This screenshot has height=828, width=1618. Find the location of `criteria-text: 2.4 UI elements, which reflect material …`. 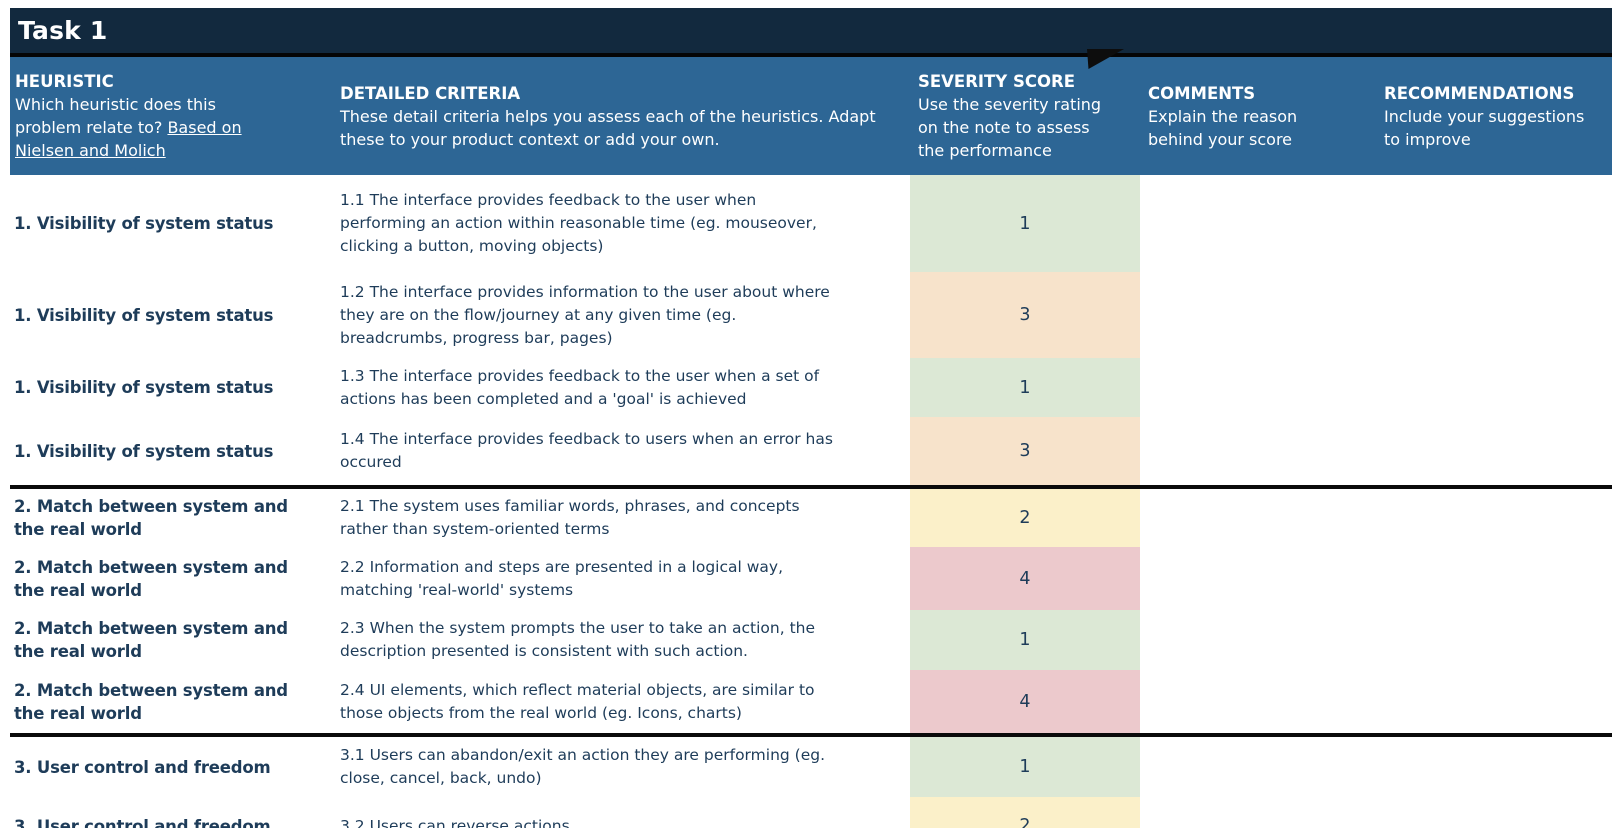

criteria-text: 2.4 UI elements, which reflect material … is located at coordinates (577, 701).